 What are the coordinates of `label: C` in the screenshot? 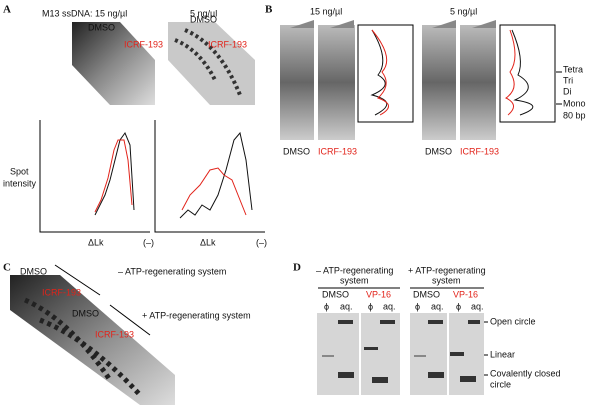 It's located at (7, 268).